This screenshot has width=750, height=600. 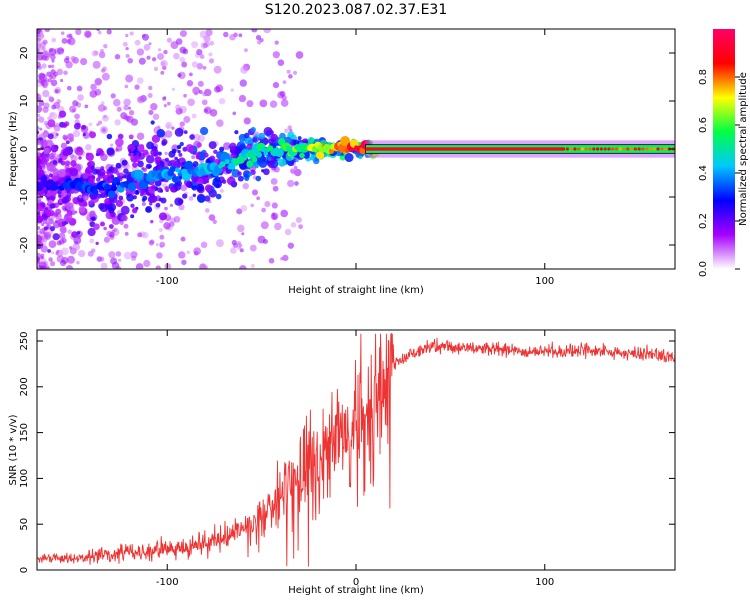 What do you see at coordinates (703, 125) in the screenshot?
I see `colorbar-tick-label: 0.6` at bounding box center [703, 125].